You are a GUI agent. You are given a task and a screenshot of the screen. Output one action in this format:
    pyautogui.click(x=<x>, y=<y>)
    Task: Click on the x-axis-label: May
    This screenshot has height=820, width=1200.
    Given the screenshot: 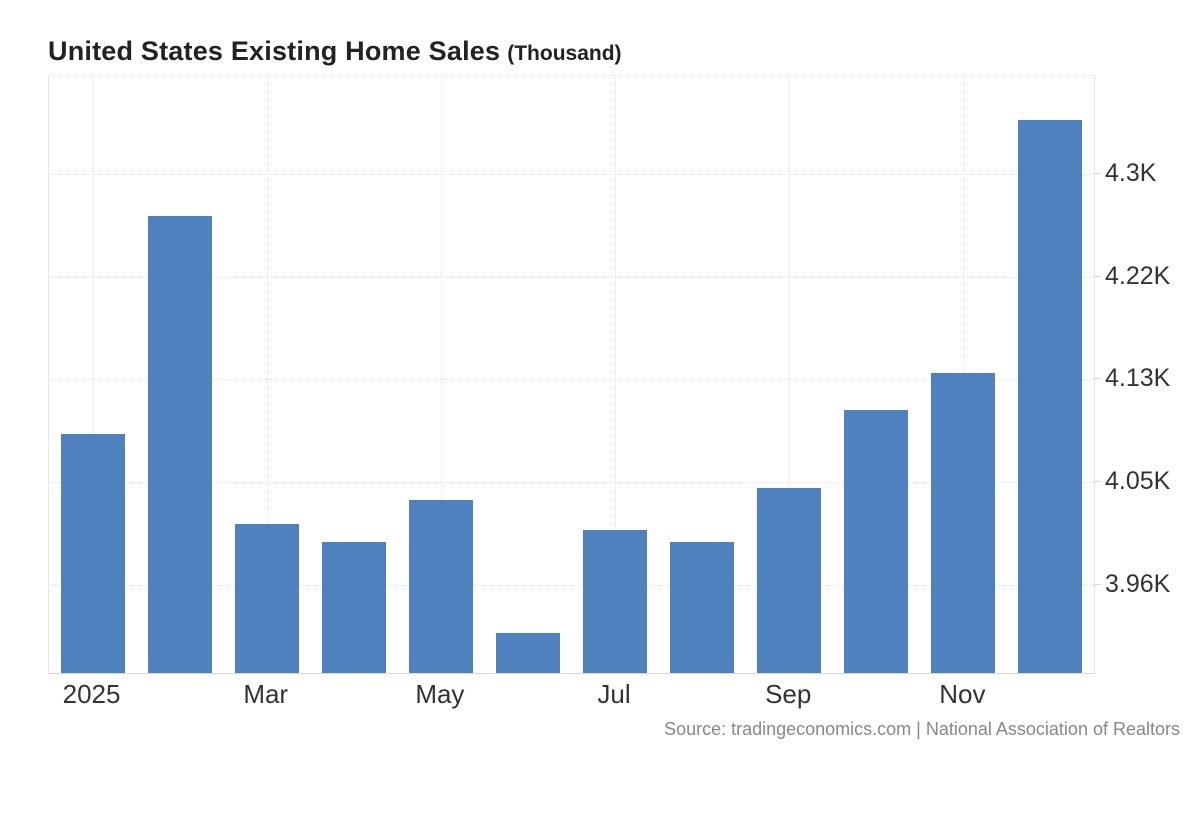 What is the action you would take?
    pyautogui.click(x=440, y=694)
    